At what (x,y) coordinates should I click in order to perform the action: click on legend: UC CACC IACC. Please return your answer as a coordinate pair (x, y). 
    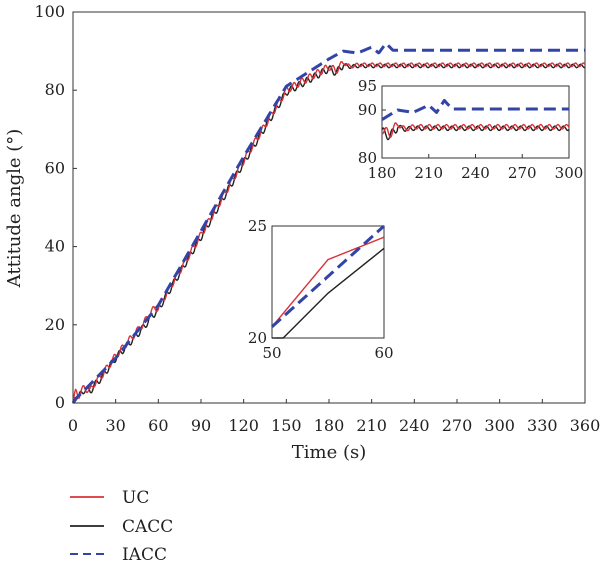
    Looking at the image, I should click on (121, 526).